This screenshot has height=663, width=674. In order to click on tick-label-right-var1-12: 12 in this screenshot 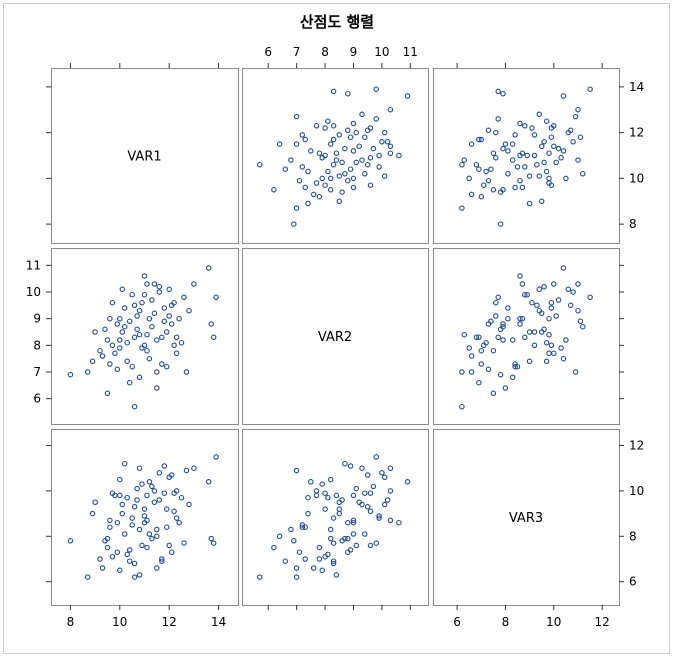, I will do `click(636, 133)`.